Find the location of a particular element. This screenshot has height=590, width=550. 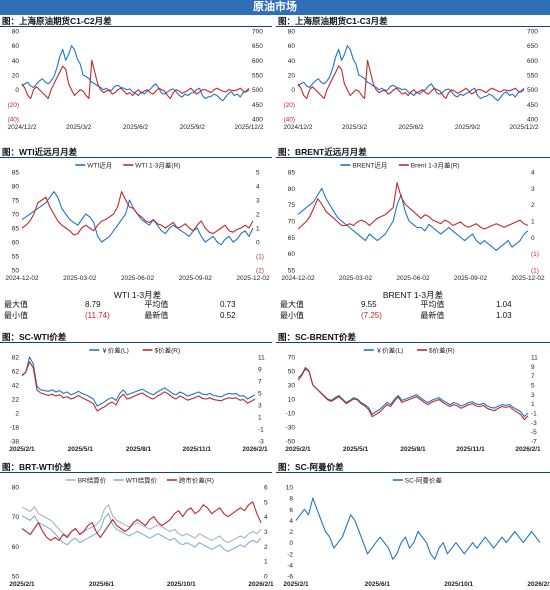

table-row: 最大值 9.55 平均值 1.04 is located at coordinates (413, 304).